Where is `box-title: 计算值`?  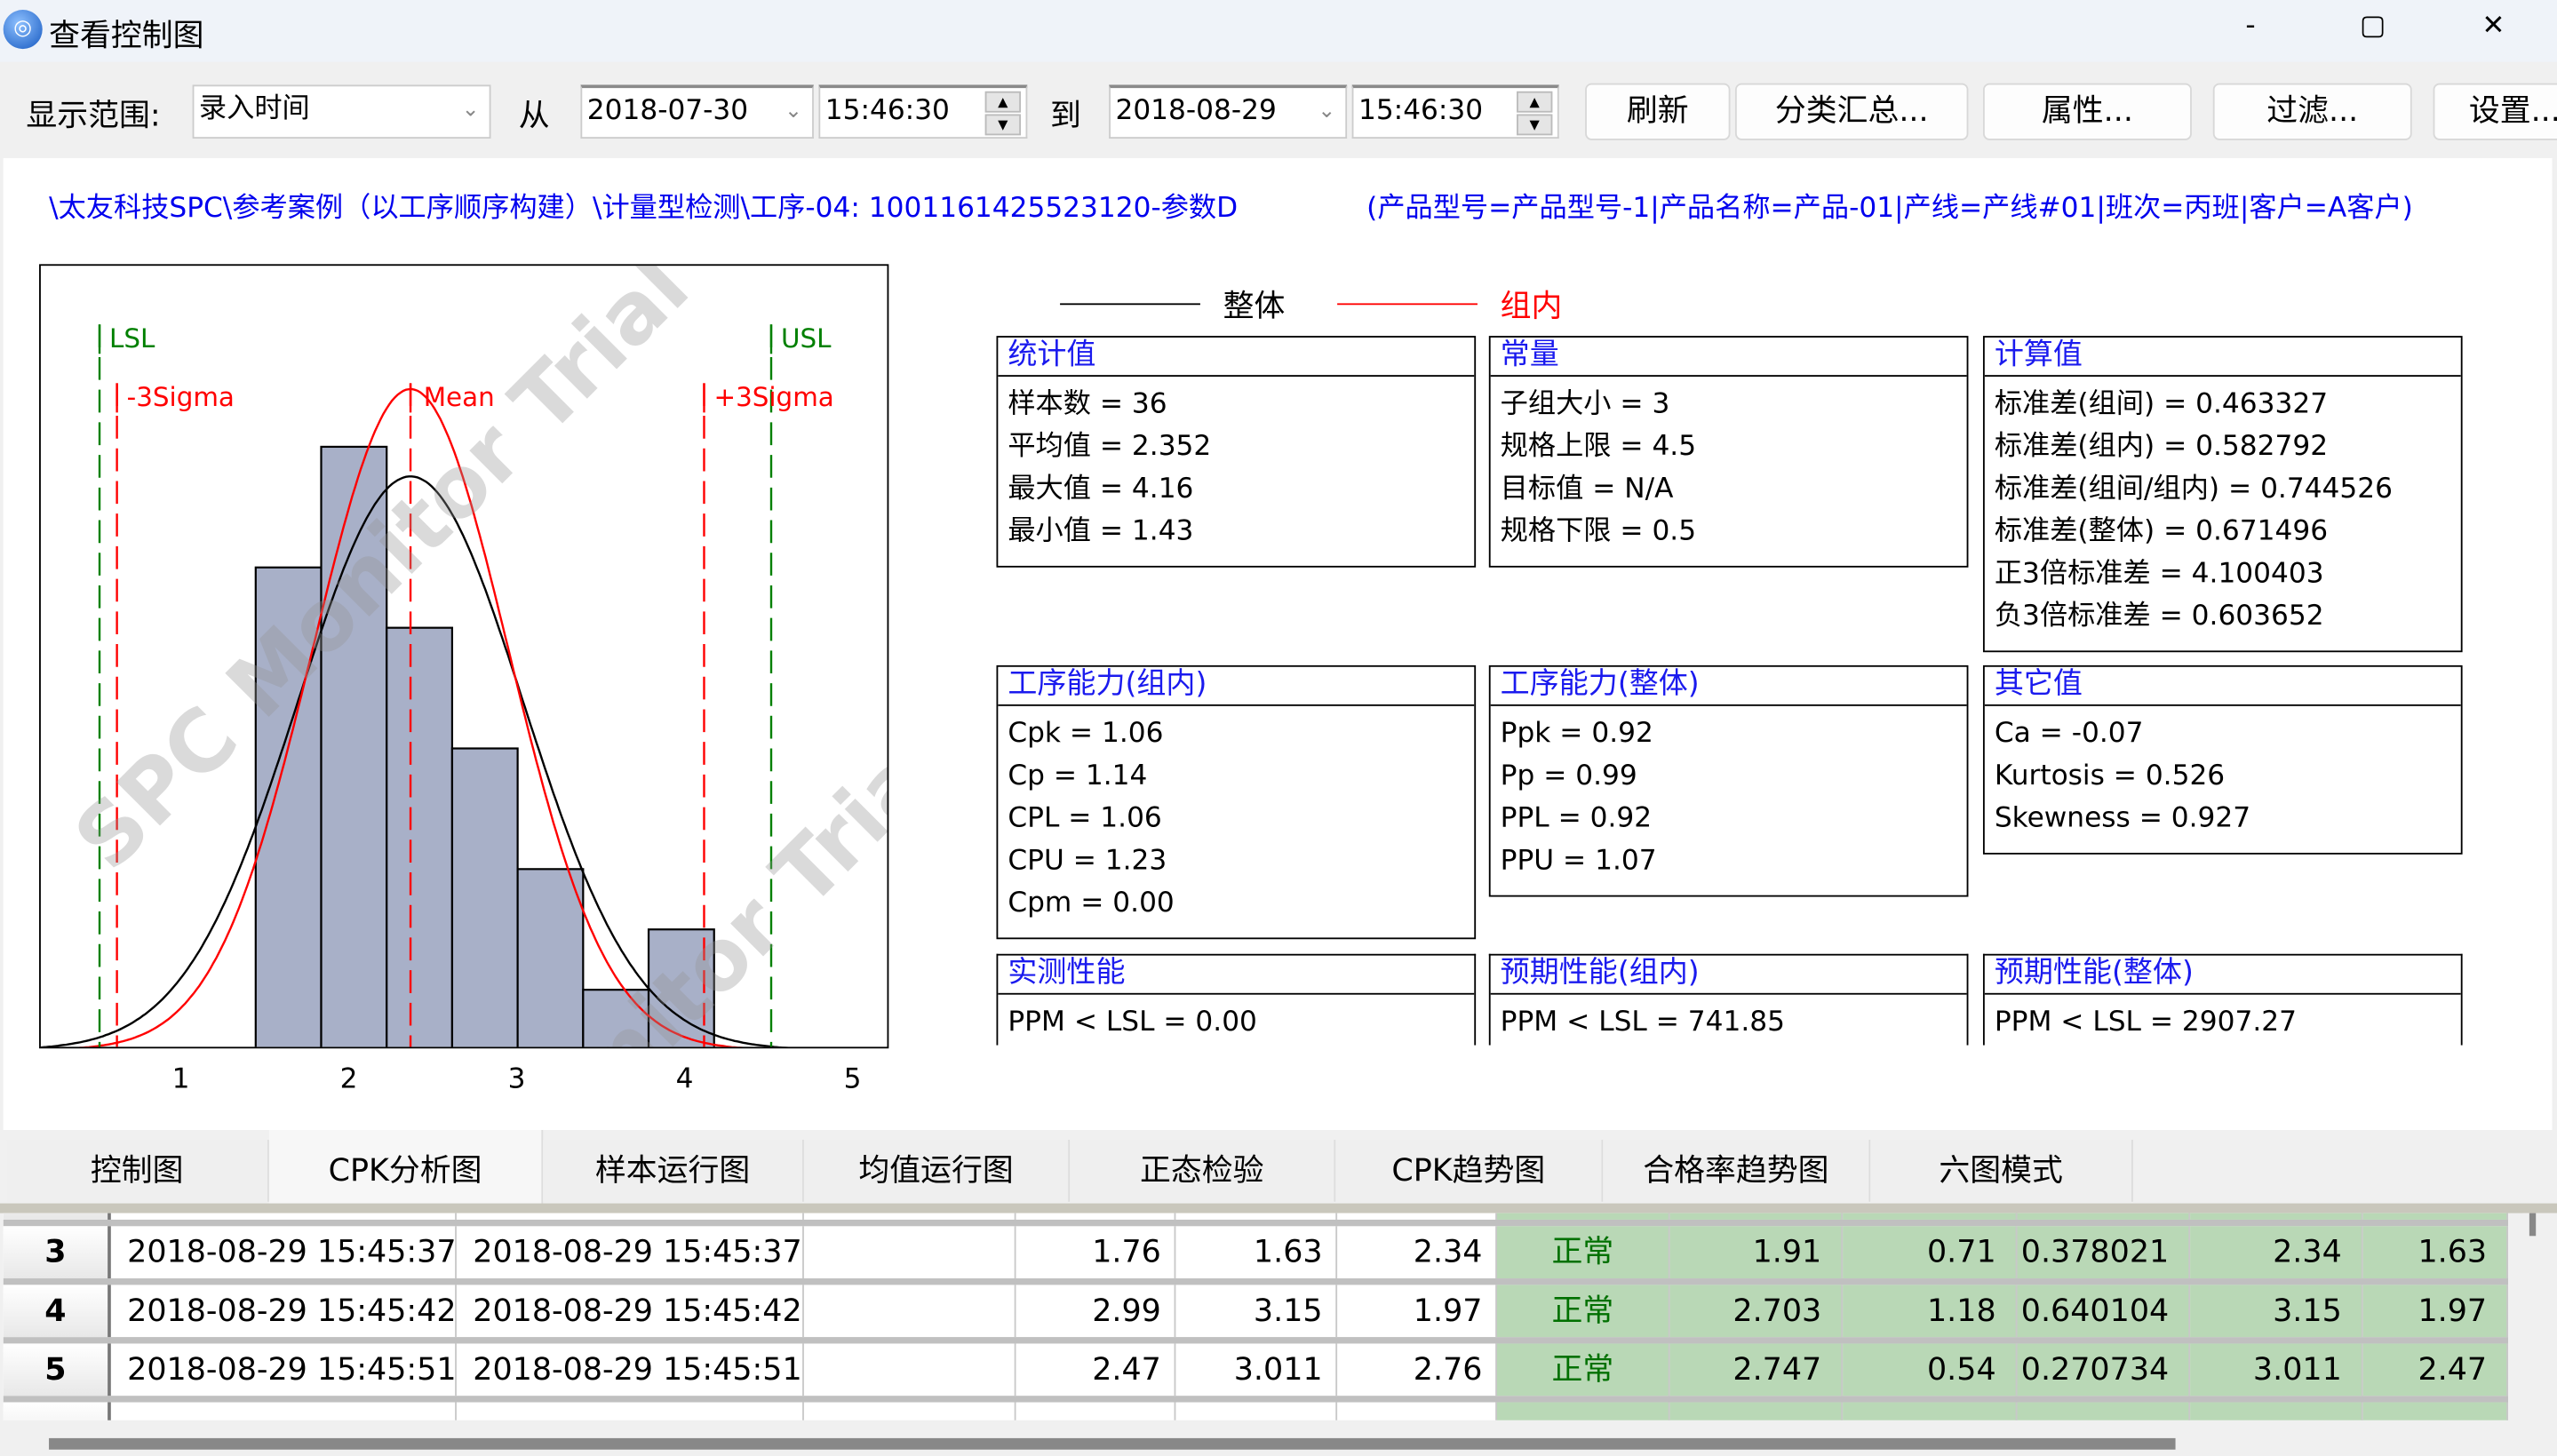
box-title: 计算值 is located at coordinates (2223, 358).